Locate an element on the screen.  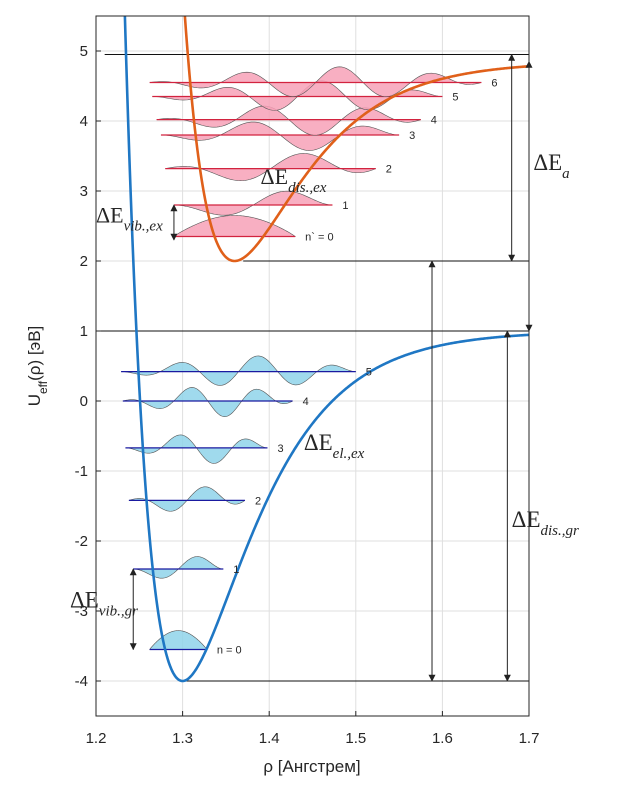
x-tick-label: 1.3 is located at coordinates (182, 738).